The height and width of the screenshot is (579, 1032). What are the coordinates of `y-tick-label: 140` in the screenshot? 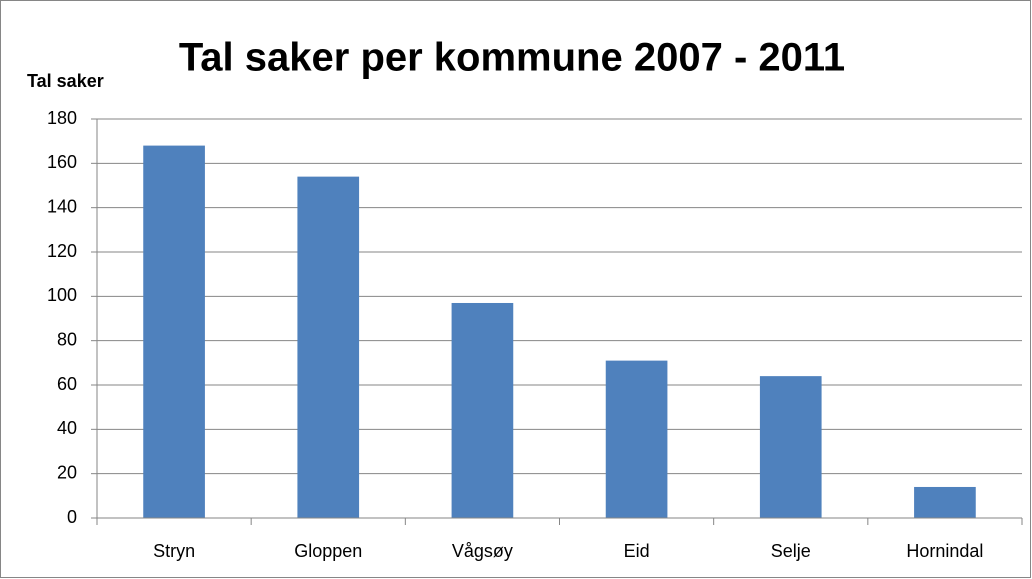 It's located at (62, 206).